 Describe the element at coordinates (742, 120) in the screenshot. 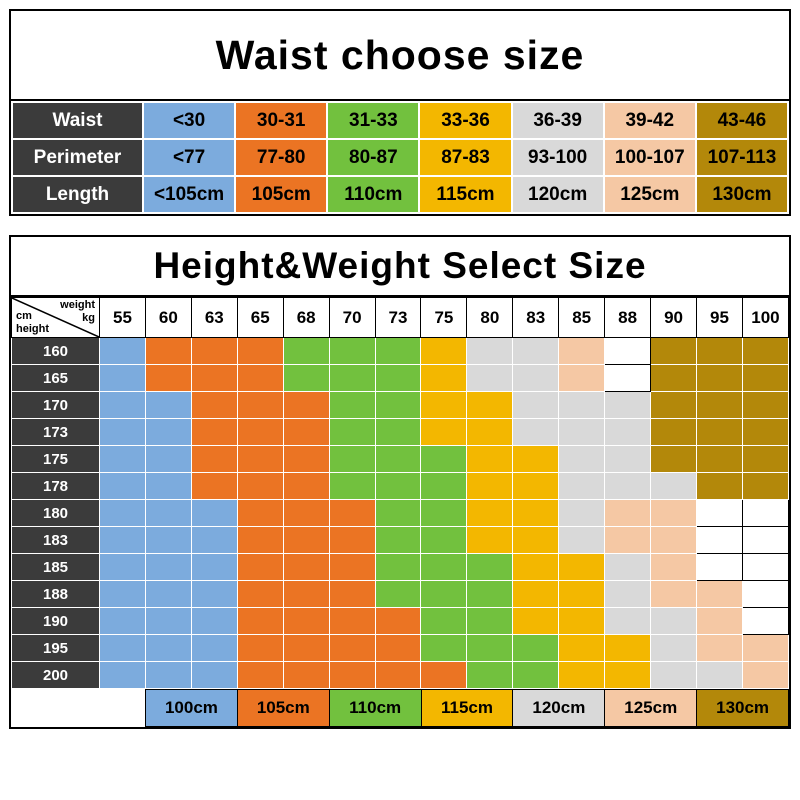

I see `waist-value-cell: 43-46` at that location.